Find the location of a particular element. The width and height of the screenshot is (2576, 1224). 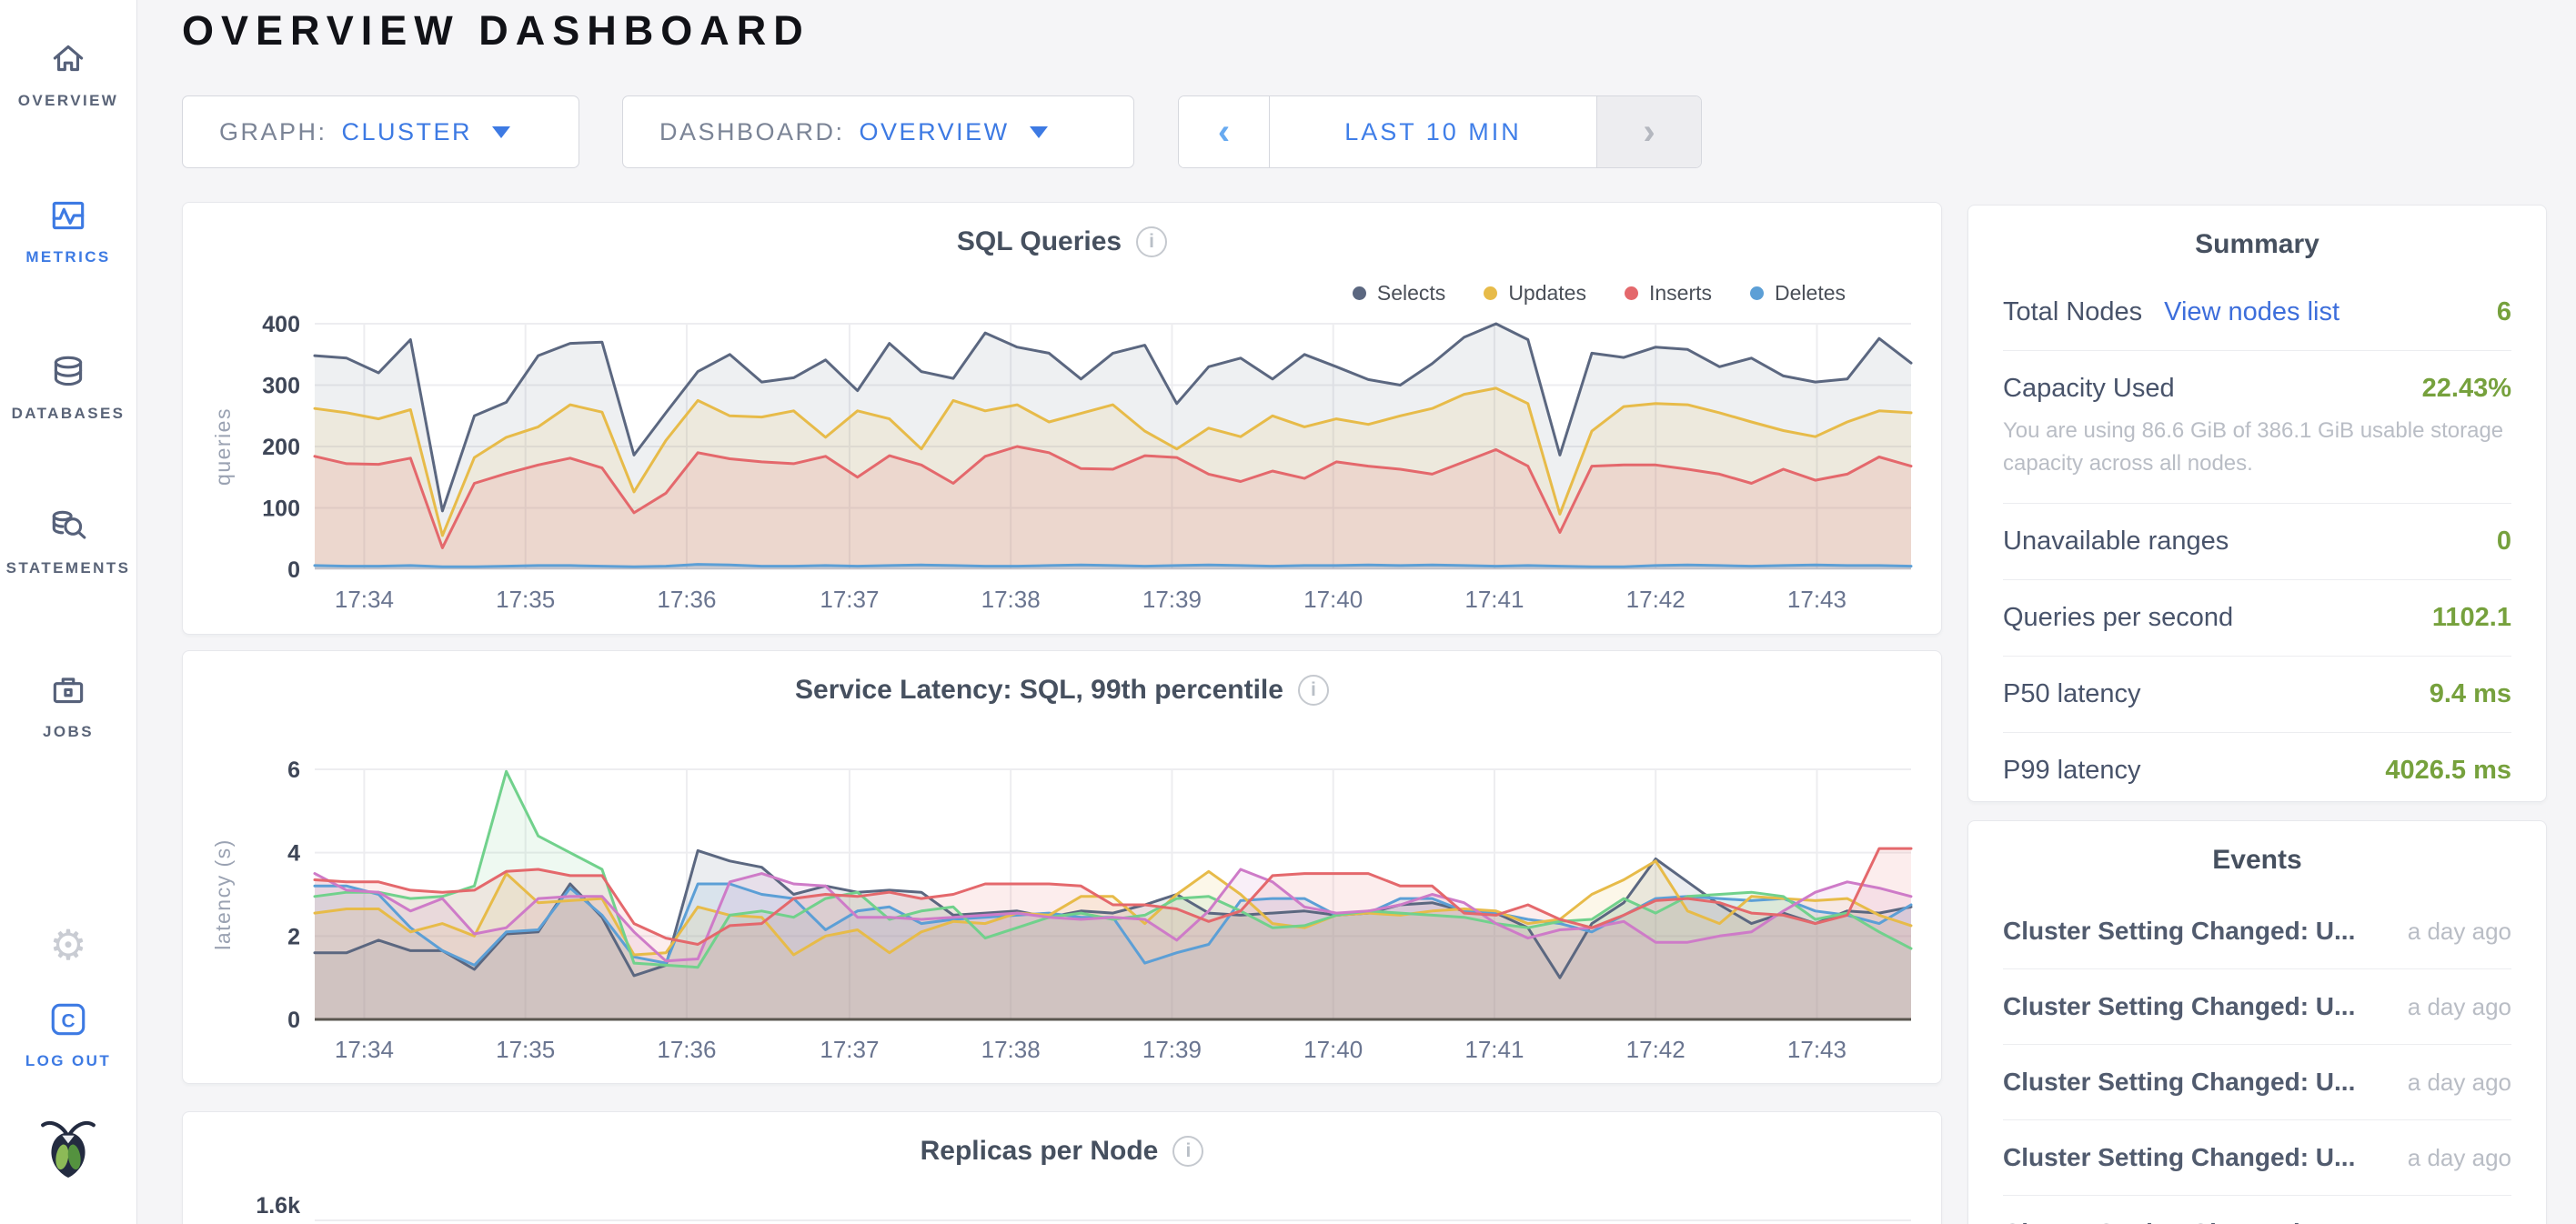

legend-label: Inserts is located at coordinates (1680, 293).